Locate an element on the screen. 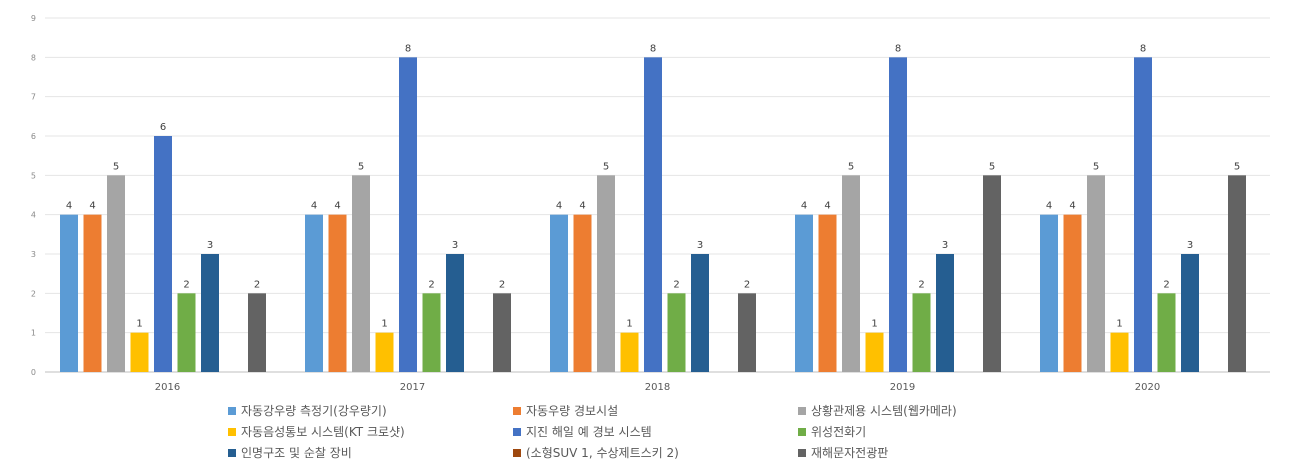  legend-item: (소형SUV 1, 수상제트스키 2) is located at coordinates (655, 452).